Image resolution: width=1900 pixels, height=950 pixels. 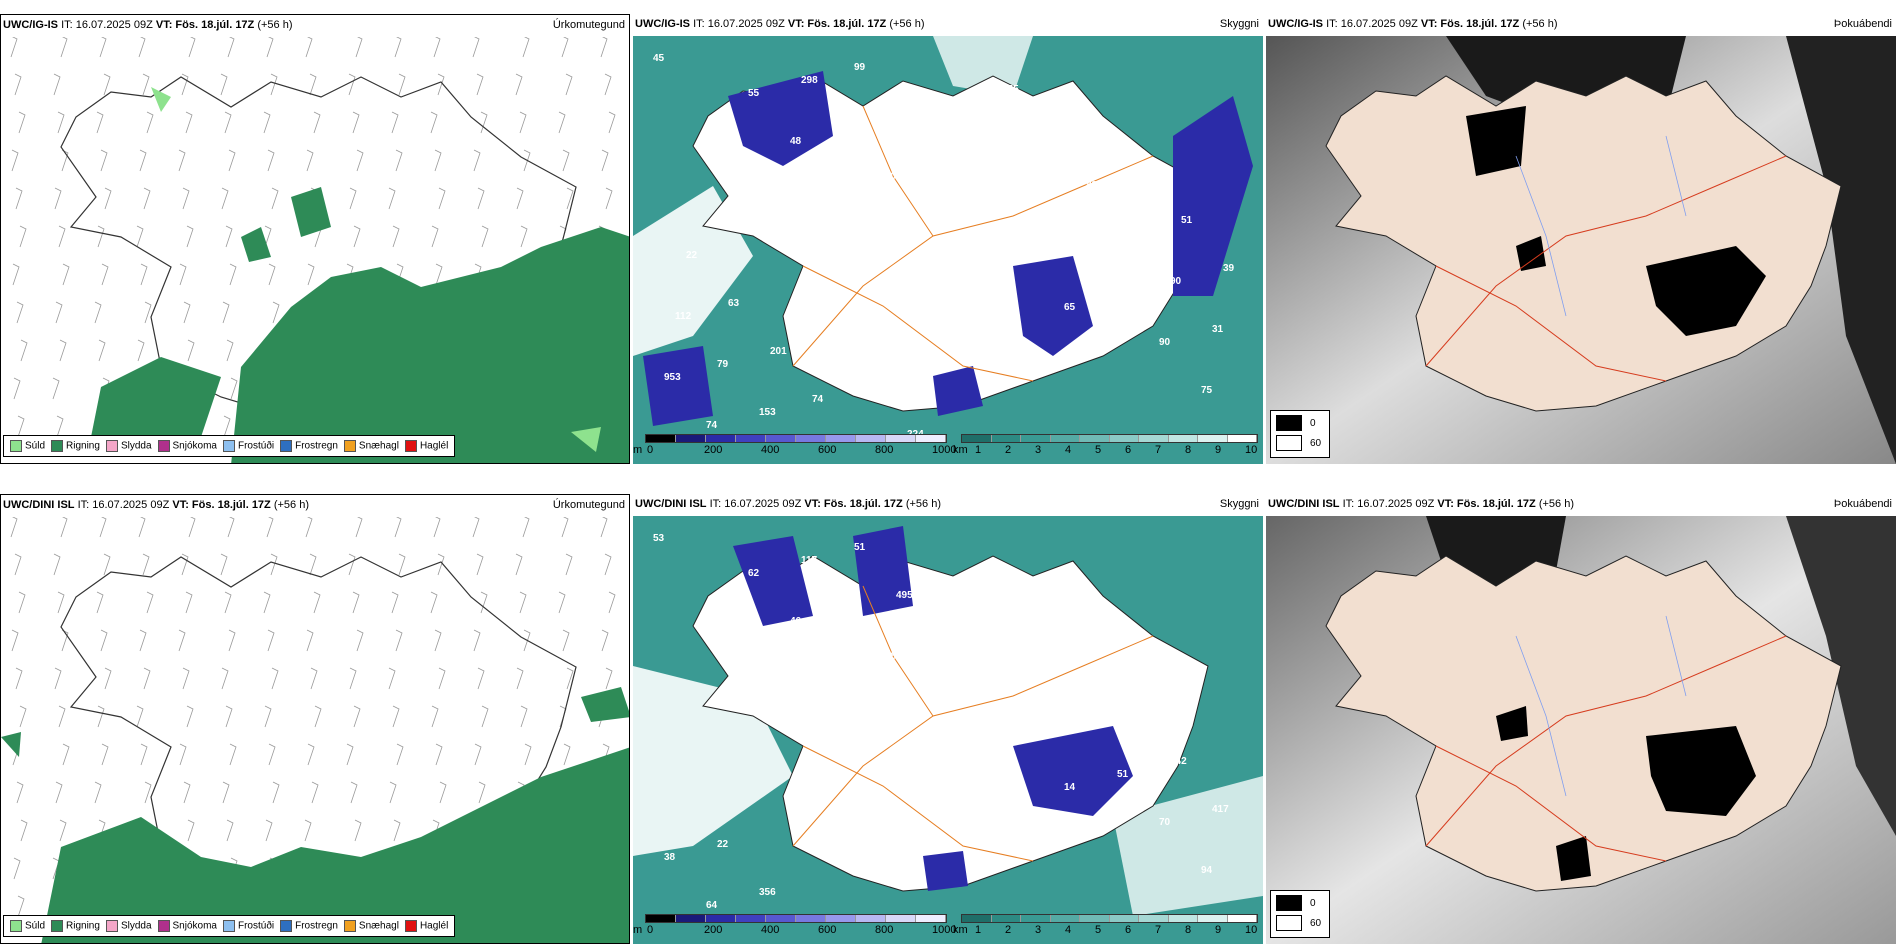 What do you see at coordinates (1123, 774) in the screenshot?
I see `cloud-base-label: 51` at bounding box center [1123, 774].